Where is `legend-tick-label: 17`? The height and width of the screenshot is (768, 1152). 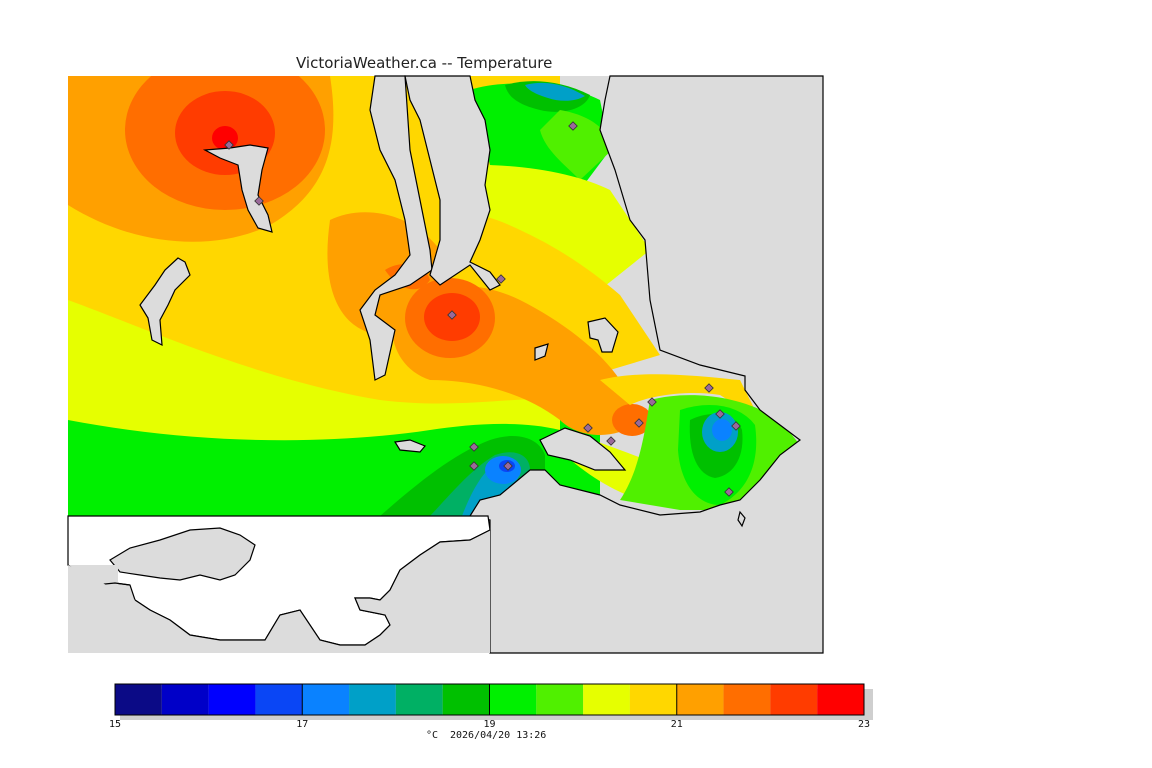 legend-tick-label: 17 is located at coordinates (302, 724).